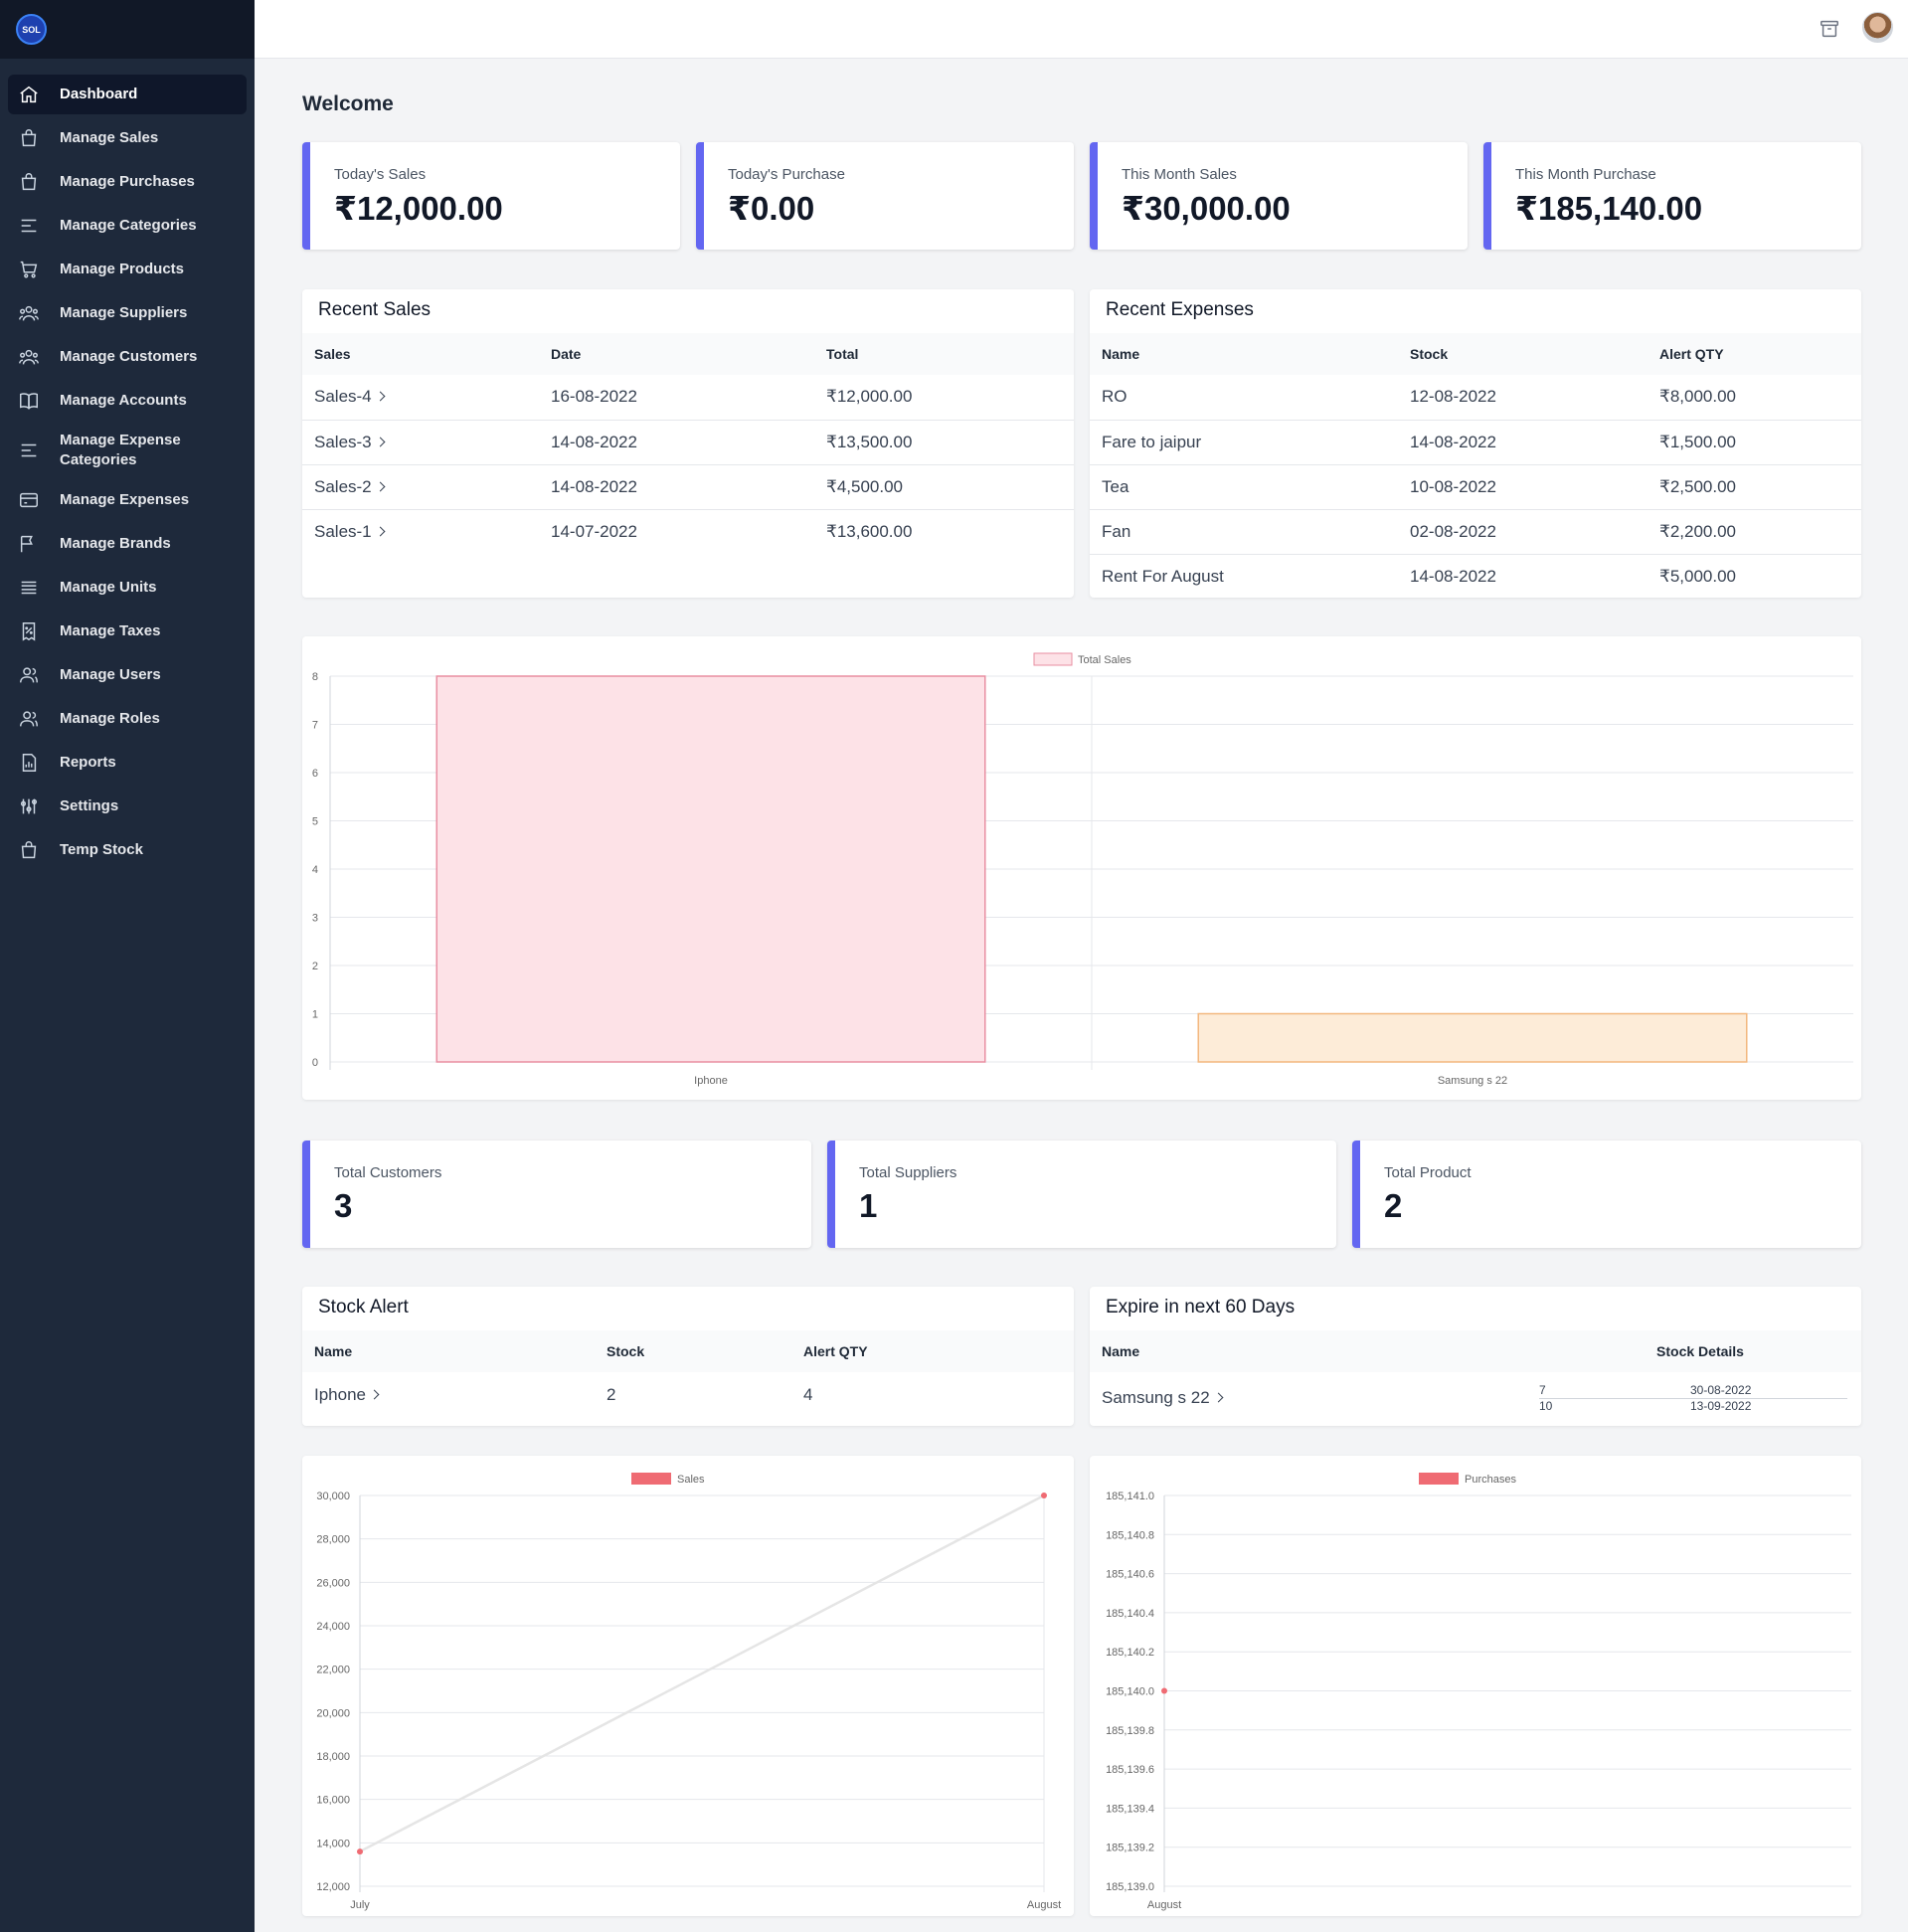  I want to click on stat-value: ₹0.00, so click(771, 209).